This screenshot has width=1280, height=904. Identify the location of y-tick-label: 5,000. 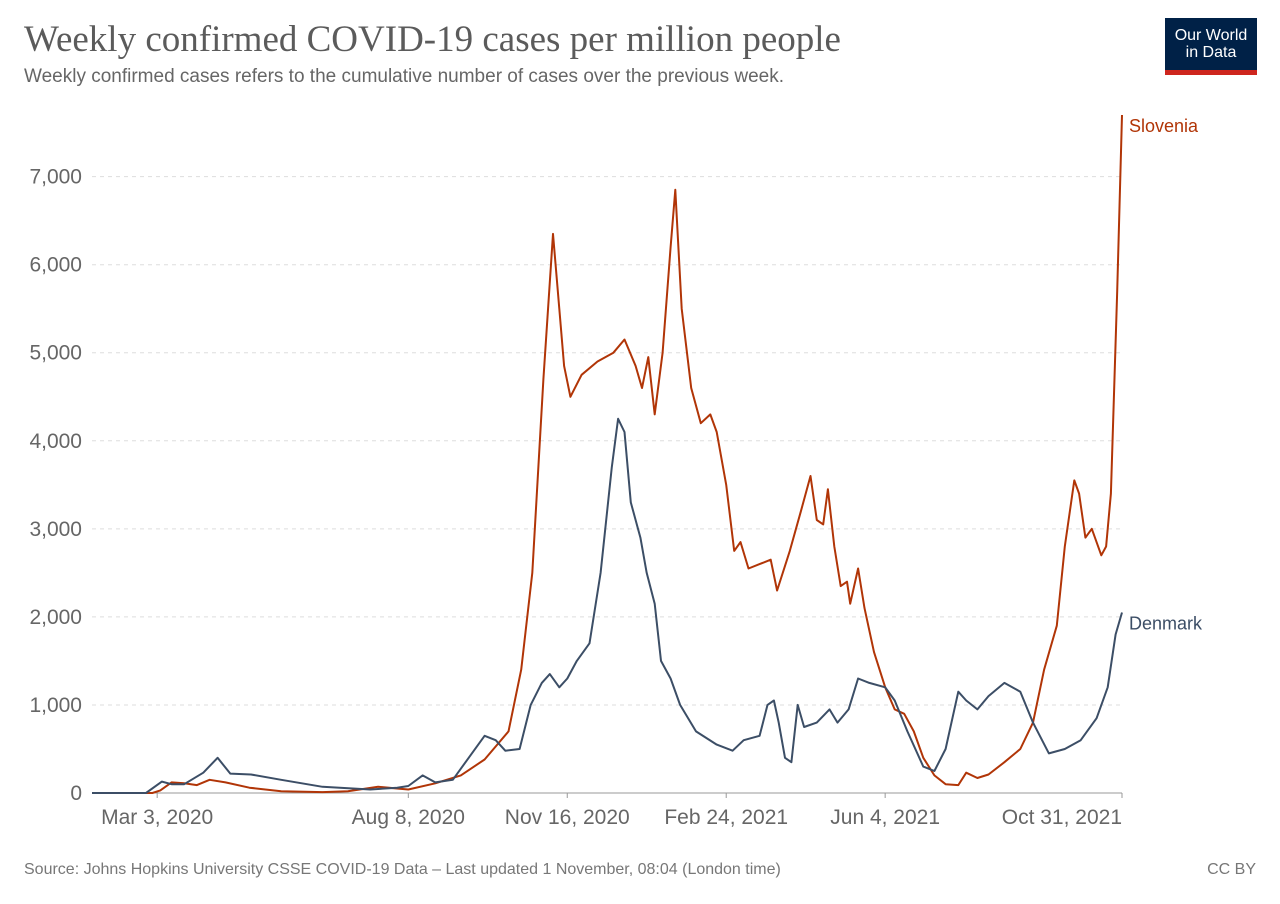
(55, 353).